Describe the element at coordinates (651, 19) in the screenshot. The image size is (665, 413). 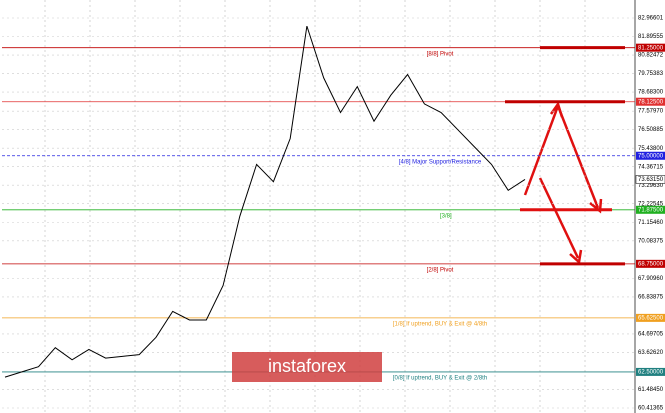
I see `y-tick-label: 82.96601` at that location.